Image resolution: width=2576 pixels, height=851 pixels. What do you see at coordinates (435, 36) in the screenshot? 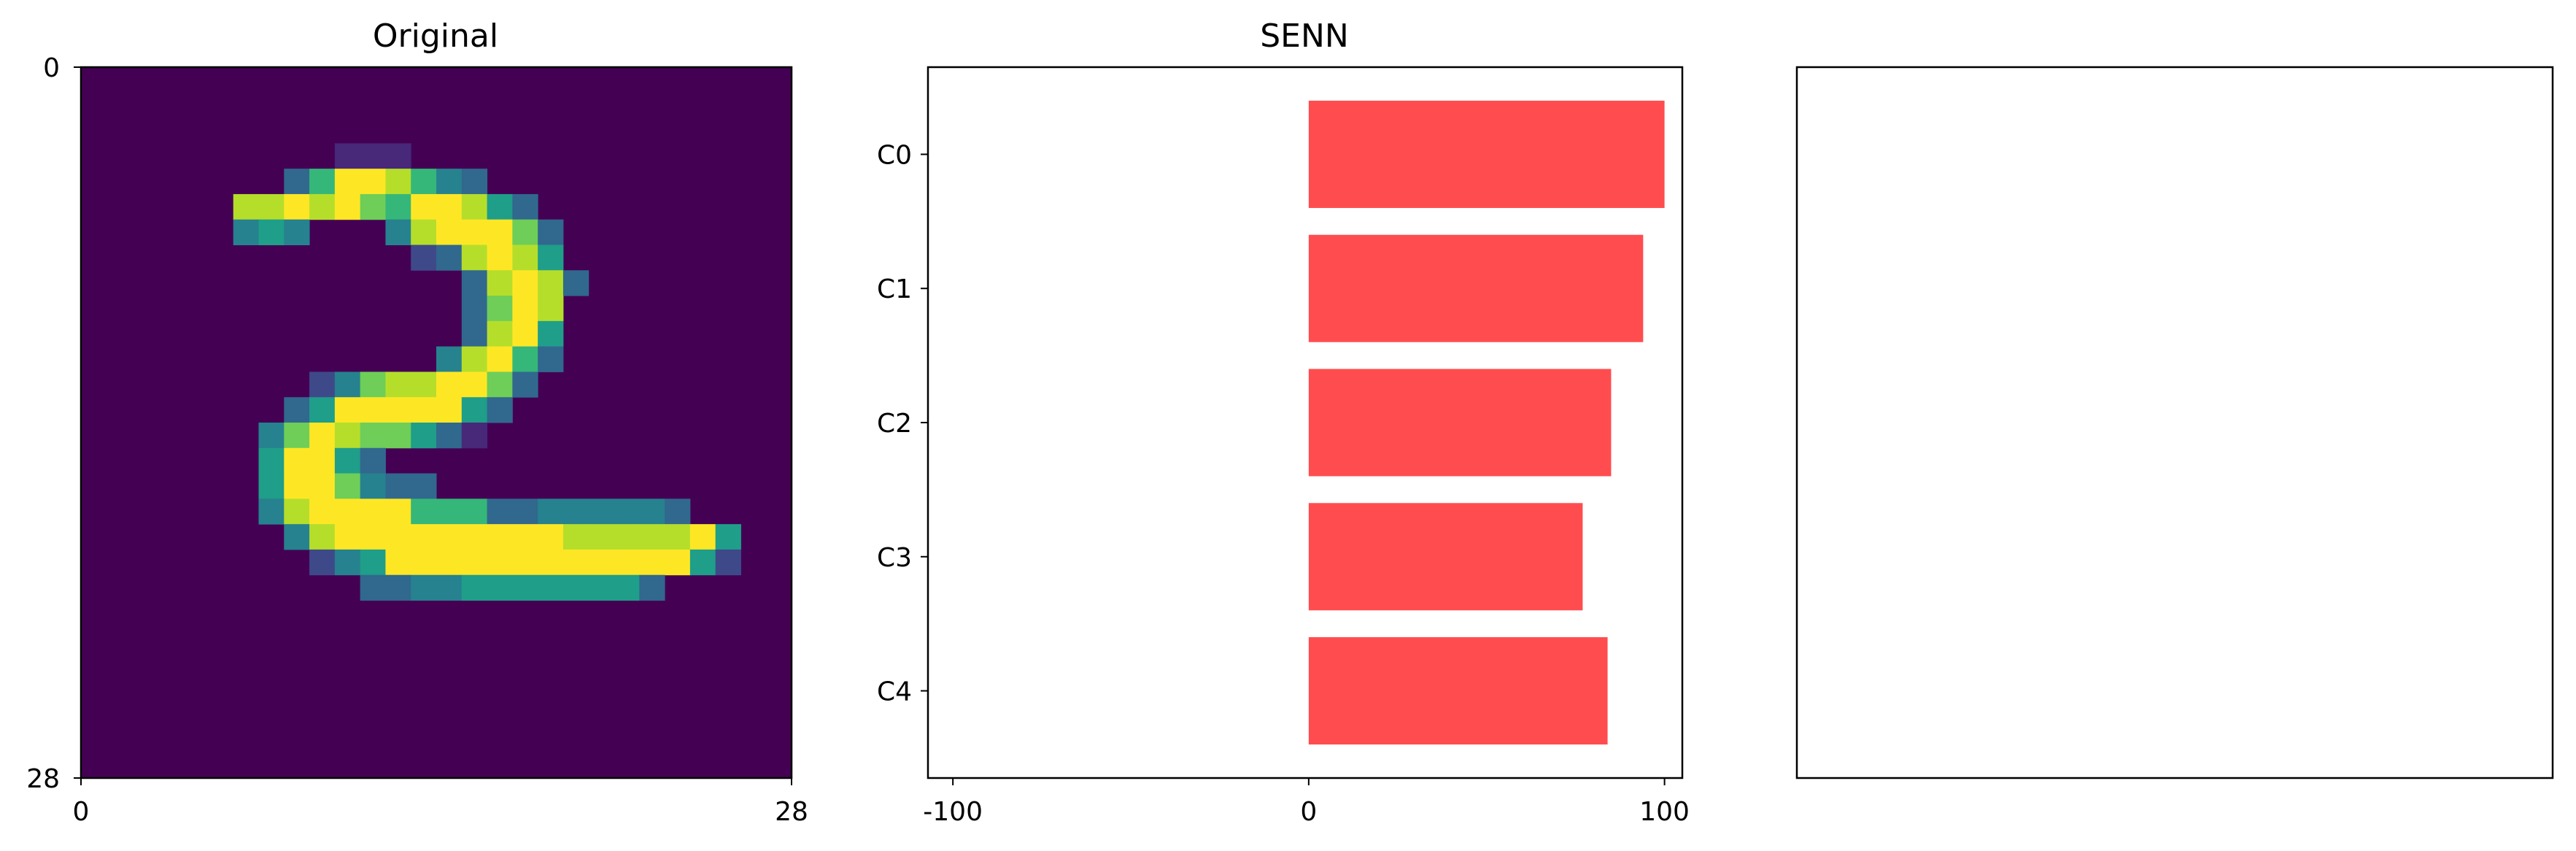
I see `original-title: Original` at bounding box center [435, 36].